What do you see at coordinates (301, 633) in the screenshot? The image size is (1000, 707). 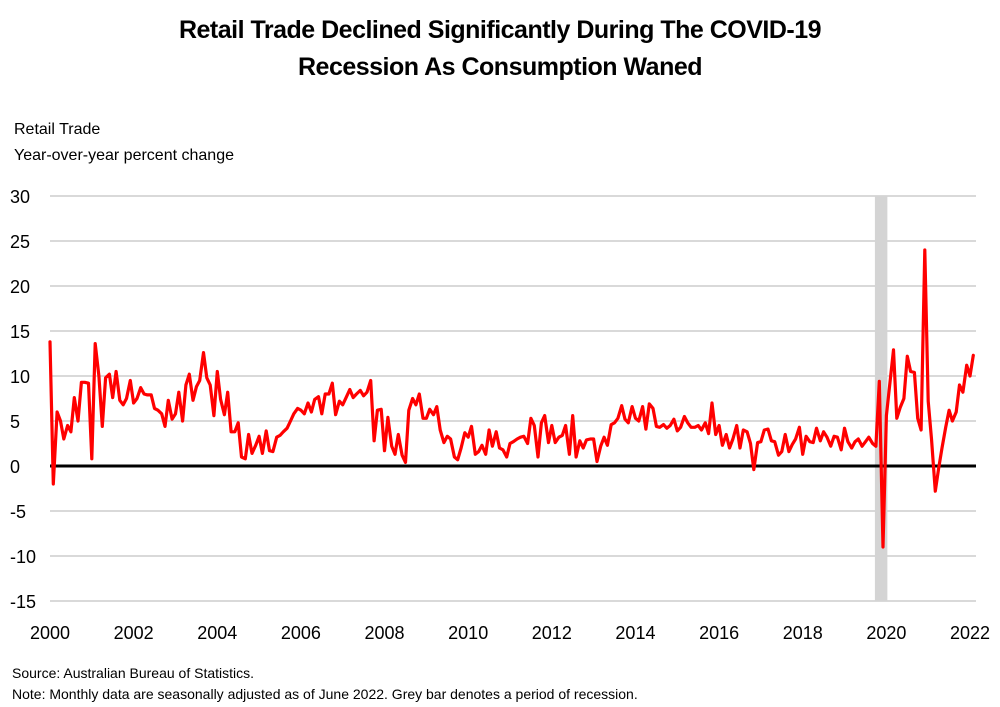 I see `x-tick-label: 2006` at bounding box center [301, 633].